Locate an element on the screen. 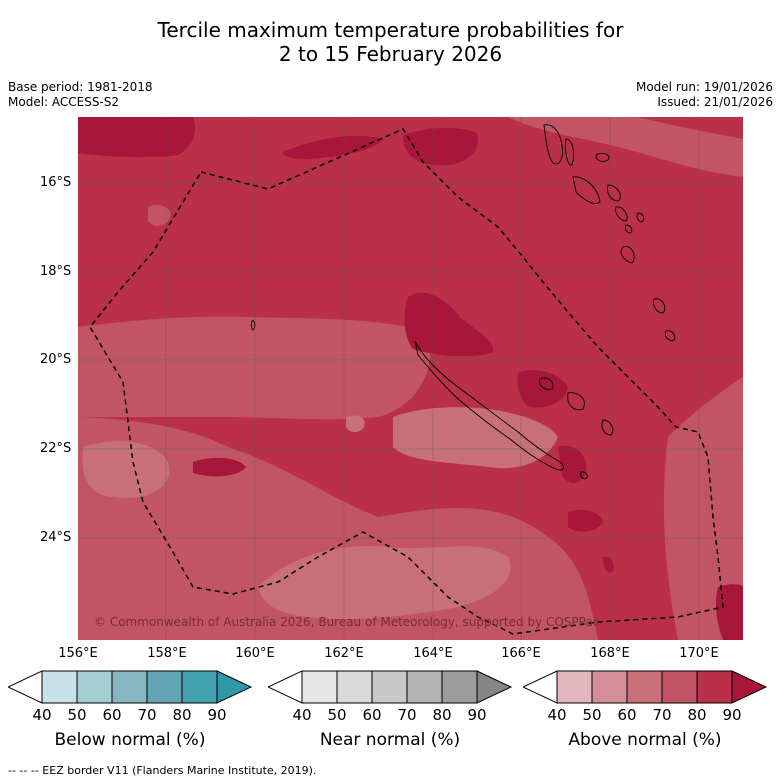  region-90-center is located at coordinates (449, 324).